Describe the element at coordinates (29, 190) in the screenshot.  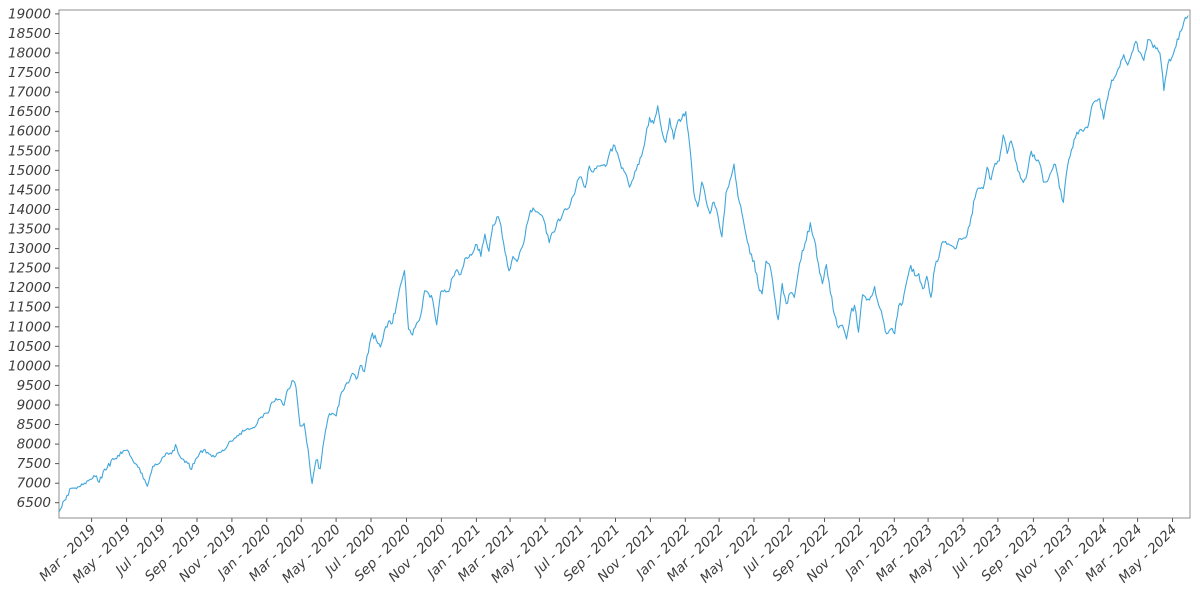
I see `y-tick-label: 14500` at that location.